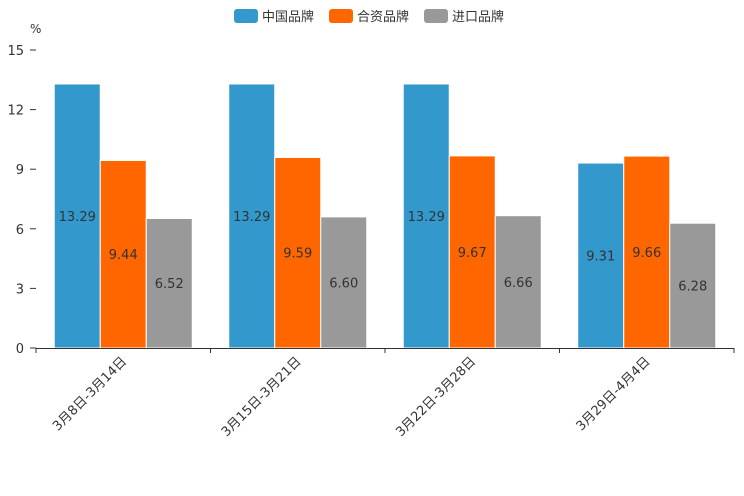 This screenshot has width=744, height=496. Describe the element at coordinates (35, 29) in the screenshot. I see `y-axis-unit-label: %` at that location.